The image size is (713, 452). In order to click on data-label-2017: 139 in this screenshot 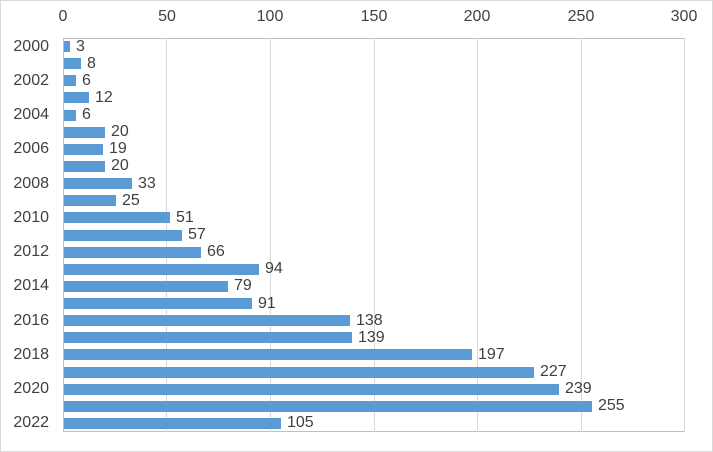, I will do `click(371, 337)`.